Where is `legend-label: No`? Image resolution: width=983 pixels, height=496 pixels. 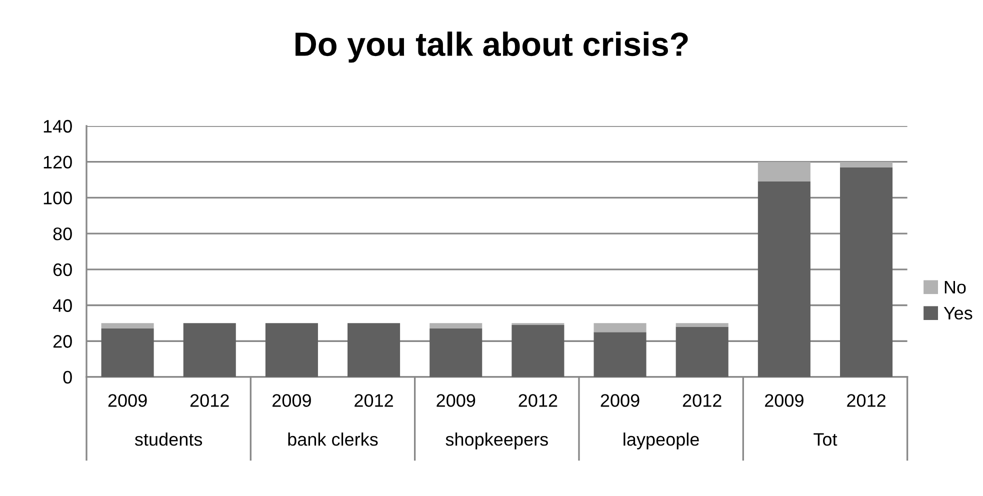 legend-label: No is located at coordinates (955, 287).